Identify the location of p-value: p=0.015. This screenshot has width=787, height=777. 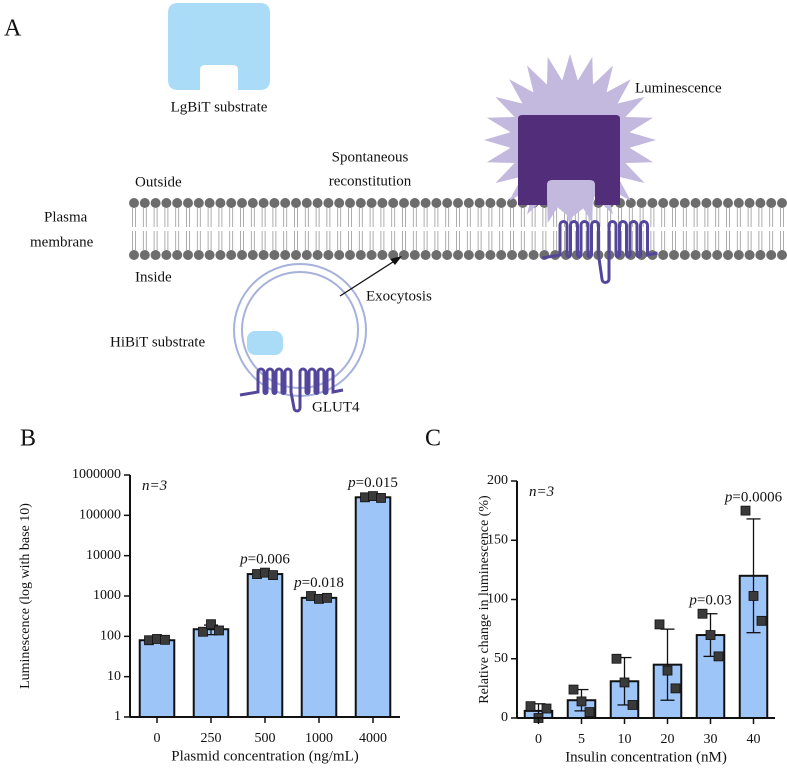
(372, 484).